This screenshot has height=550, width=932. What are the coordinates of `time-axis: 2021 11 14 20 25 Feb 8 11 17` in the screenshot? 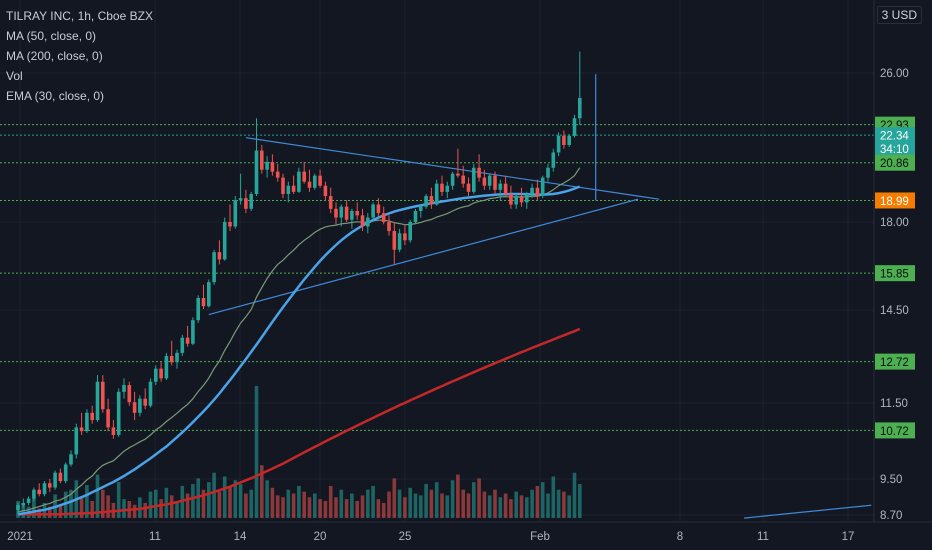 It's located at (466, 535).